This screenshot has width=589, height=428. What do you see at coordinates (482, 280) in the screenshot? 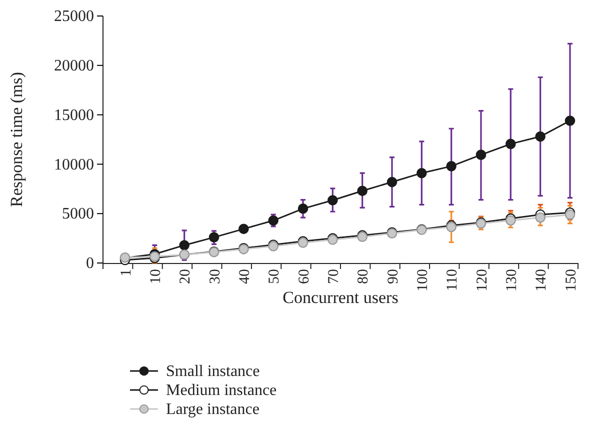
I see `x-tick-label: 120` at bounding box center [482, 280].